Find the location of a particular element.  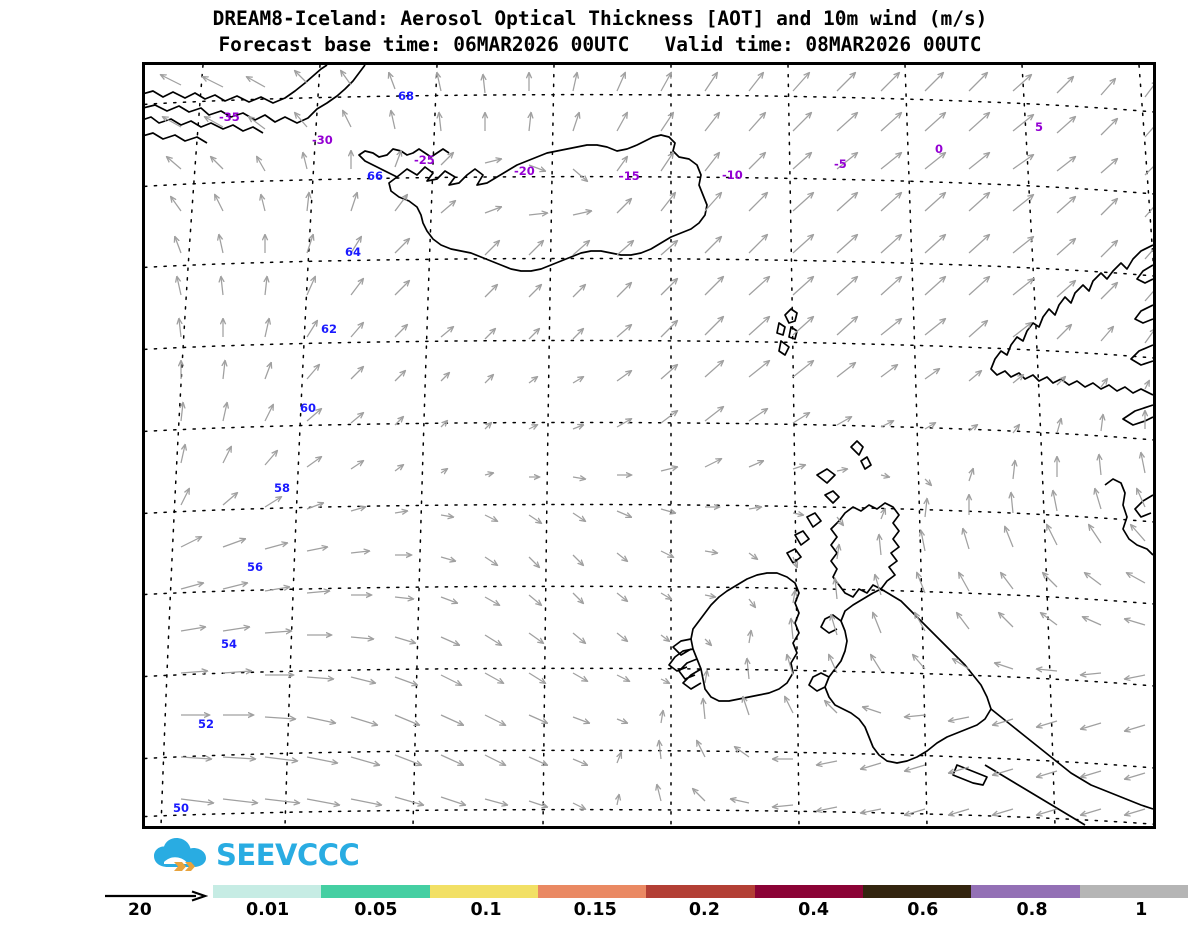

colorbar-tick-1: 0.05 is located at coordinates (376, 910).